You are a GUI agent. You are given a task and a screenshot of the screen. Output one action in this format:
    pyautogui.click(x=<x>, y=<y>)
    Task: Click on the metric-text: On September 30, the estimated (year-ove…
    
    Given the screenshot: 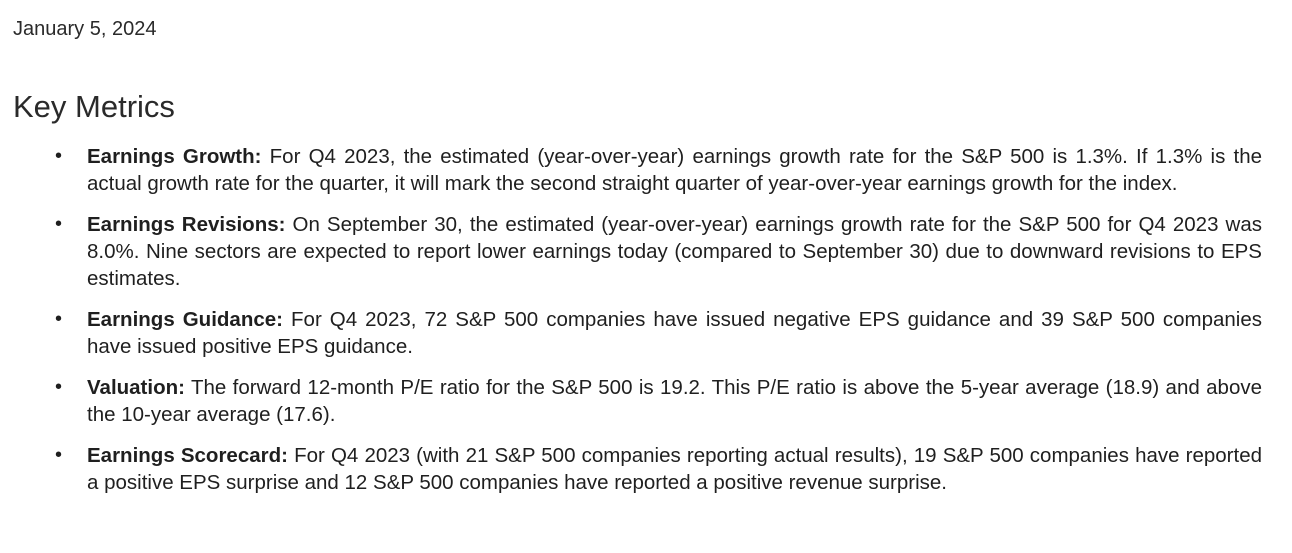 What is the action you would take?
    pyautogui.click(x=674, y=251)
    